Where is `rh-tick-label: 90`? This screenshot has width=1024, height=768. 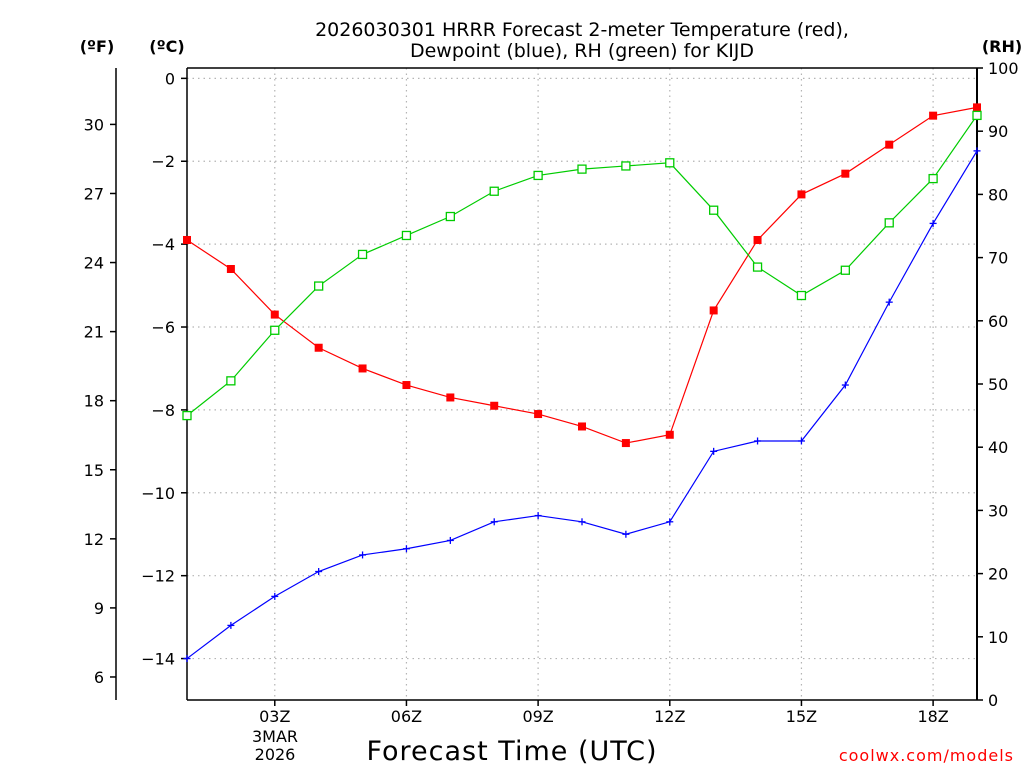
rh-tick-label: 90 is located at coordinates (998, 131).